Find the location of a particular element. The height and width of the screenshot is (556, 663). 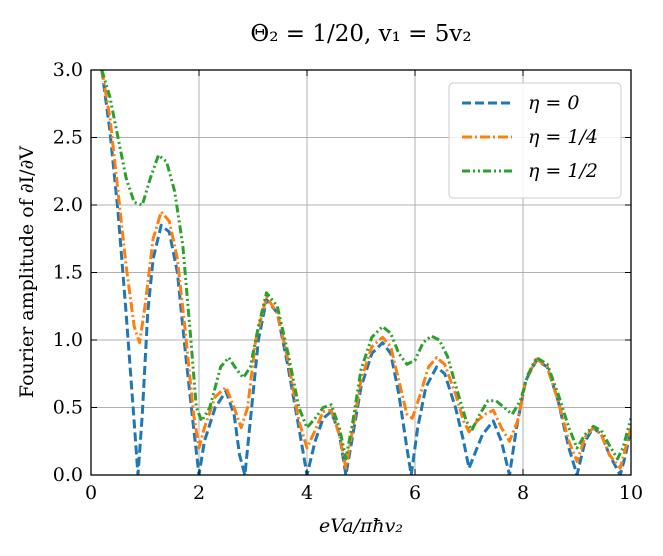

y-axis-label: Fourier amplitude of ∂I/∂V is located at coordinates (27, 272).